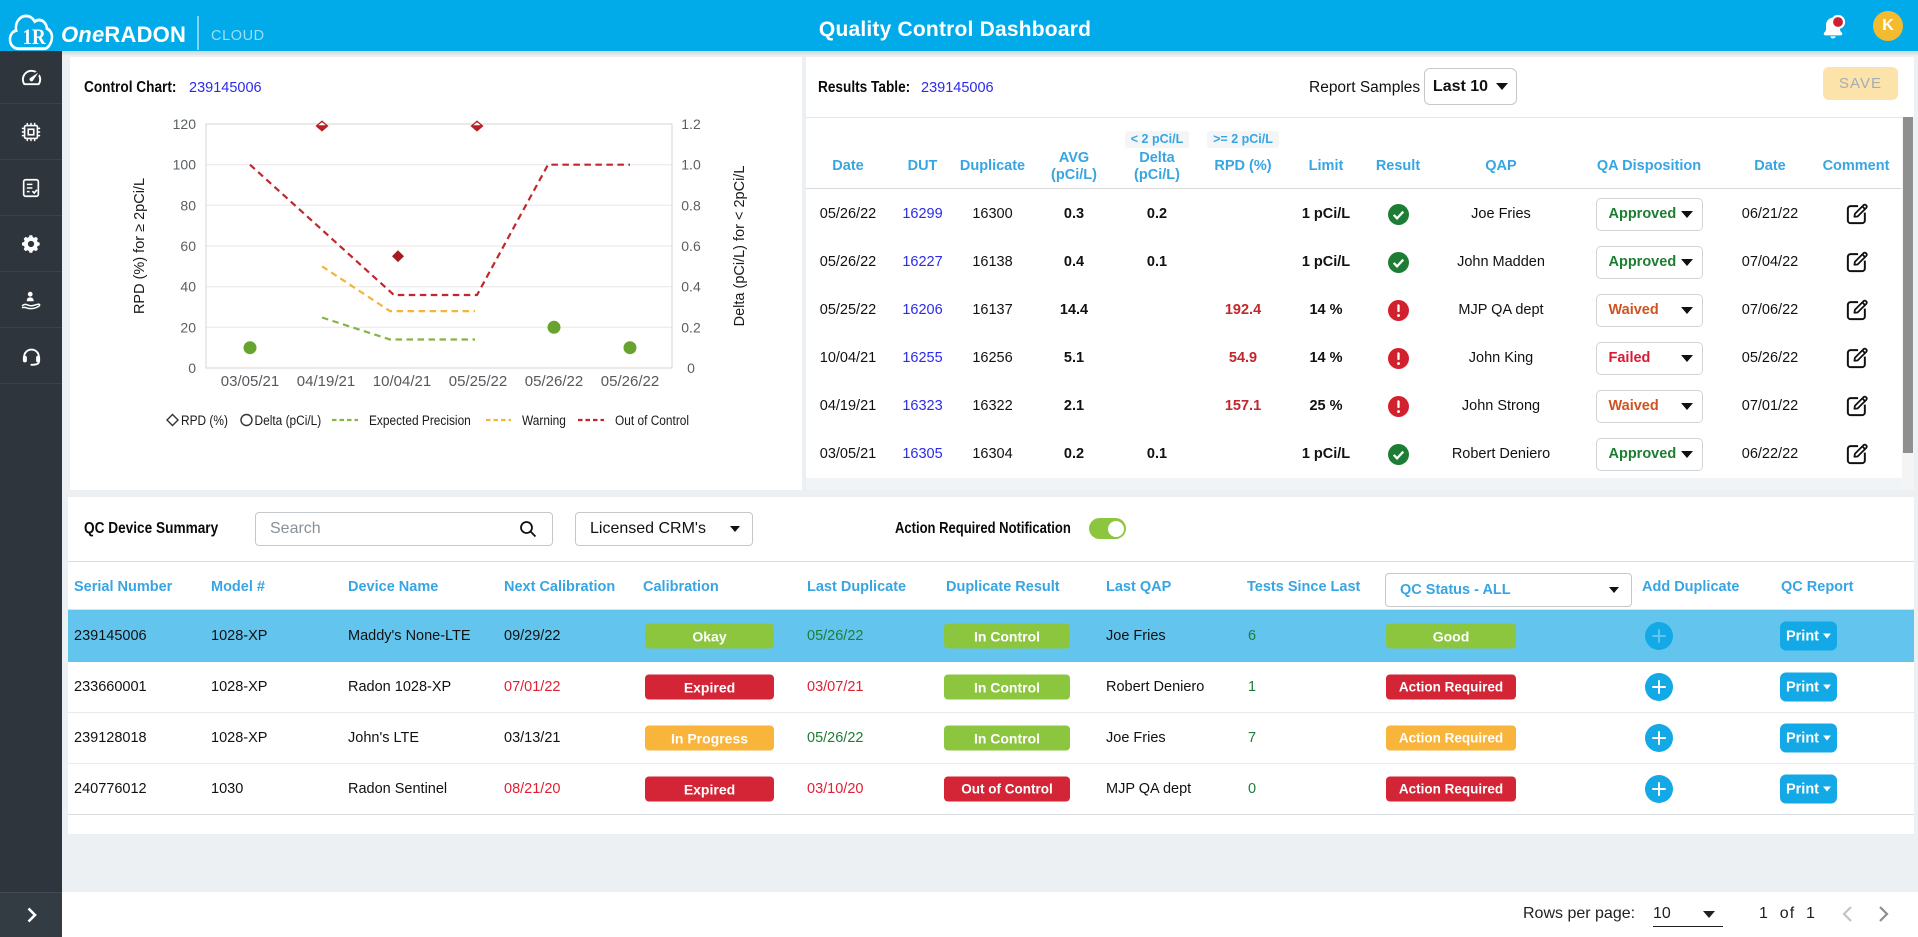  I want to click on svg-text: 03/05/21, so click(250, 381).